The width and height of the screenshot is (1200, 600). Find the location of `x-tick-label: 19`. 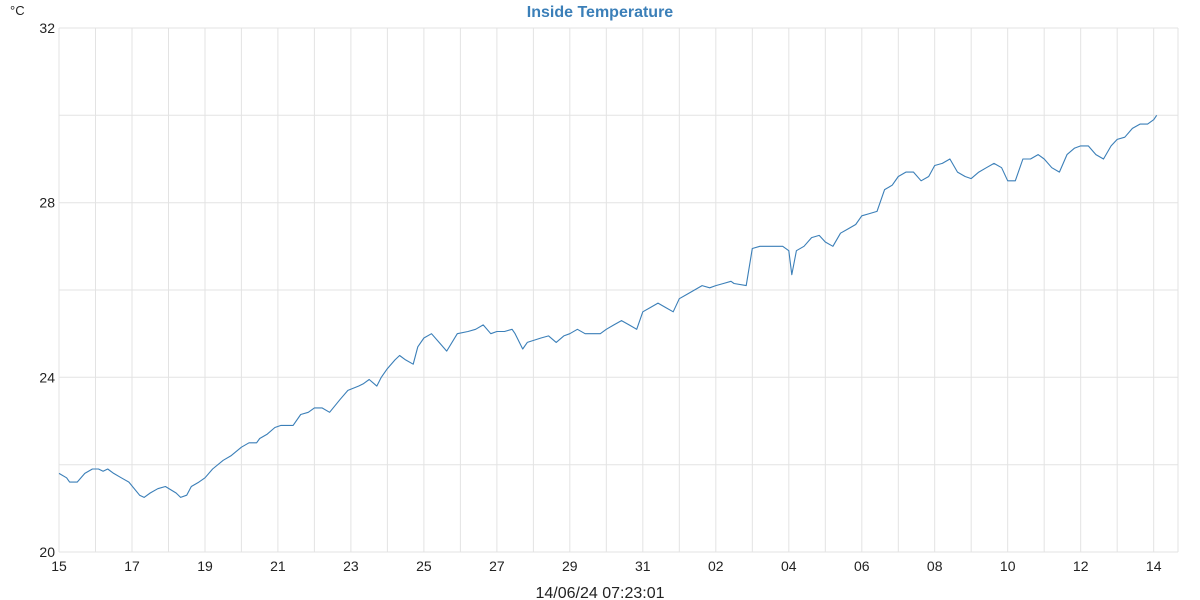

x-tick-label: 19 is located at coordinates (205, 566).